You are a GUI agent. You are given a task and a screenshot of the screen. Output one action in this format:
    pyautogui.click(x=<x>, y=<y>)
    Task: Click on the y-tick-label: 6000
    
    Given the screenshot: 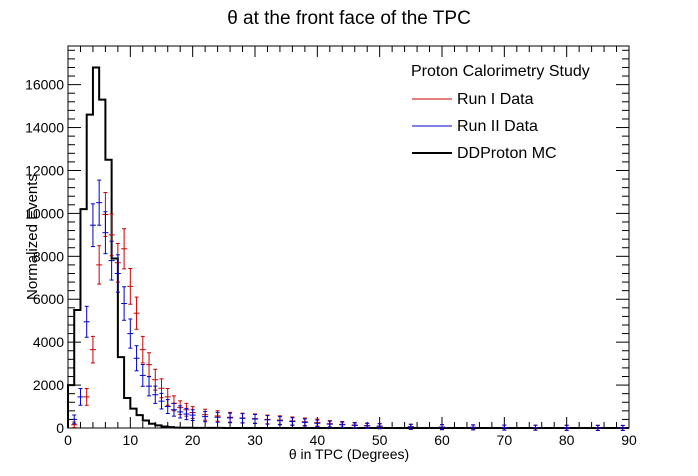 What is the action you would take?
    pyautogui.click(x=48, y=299)
    